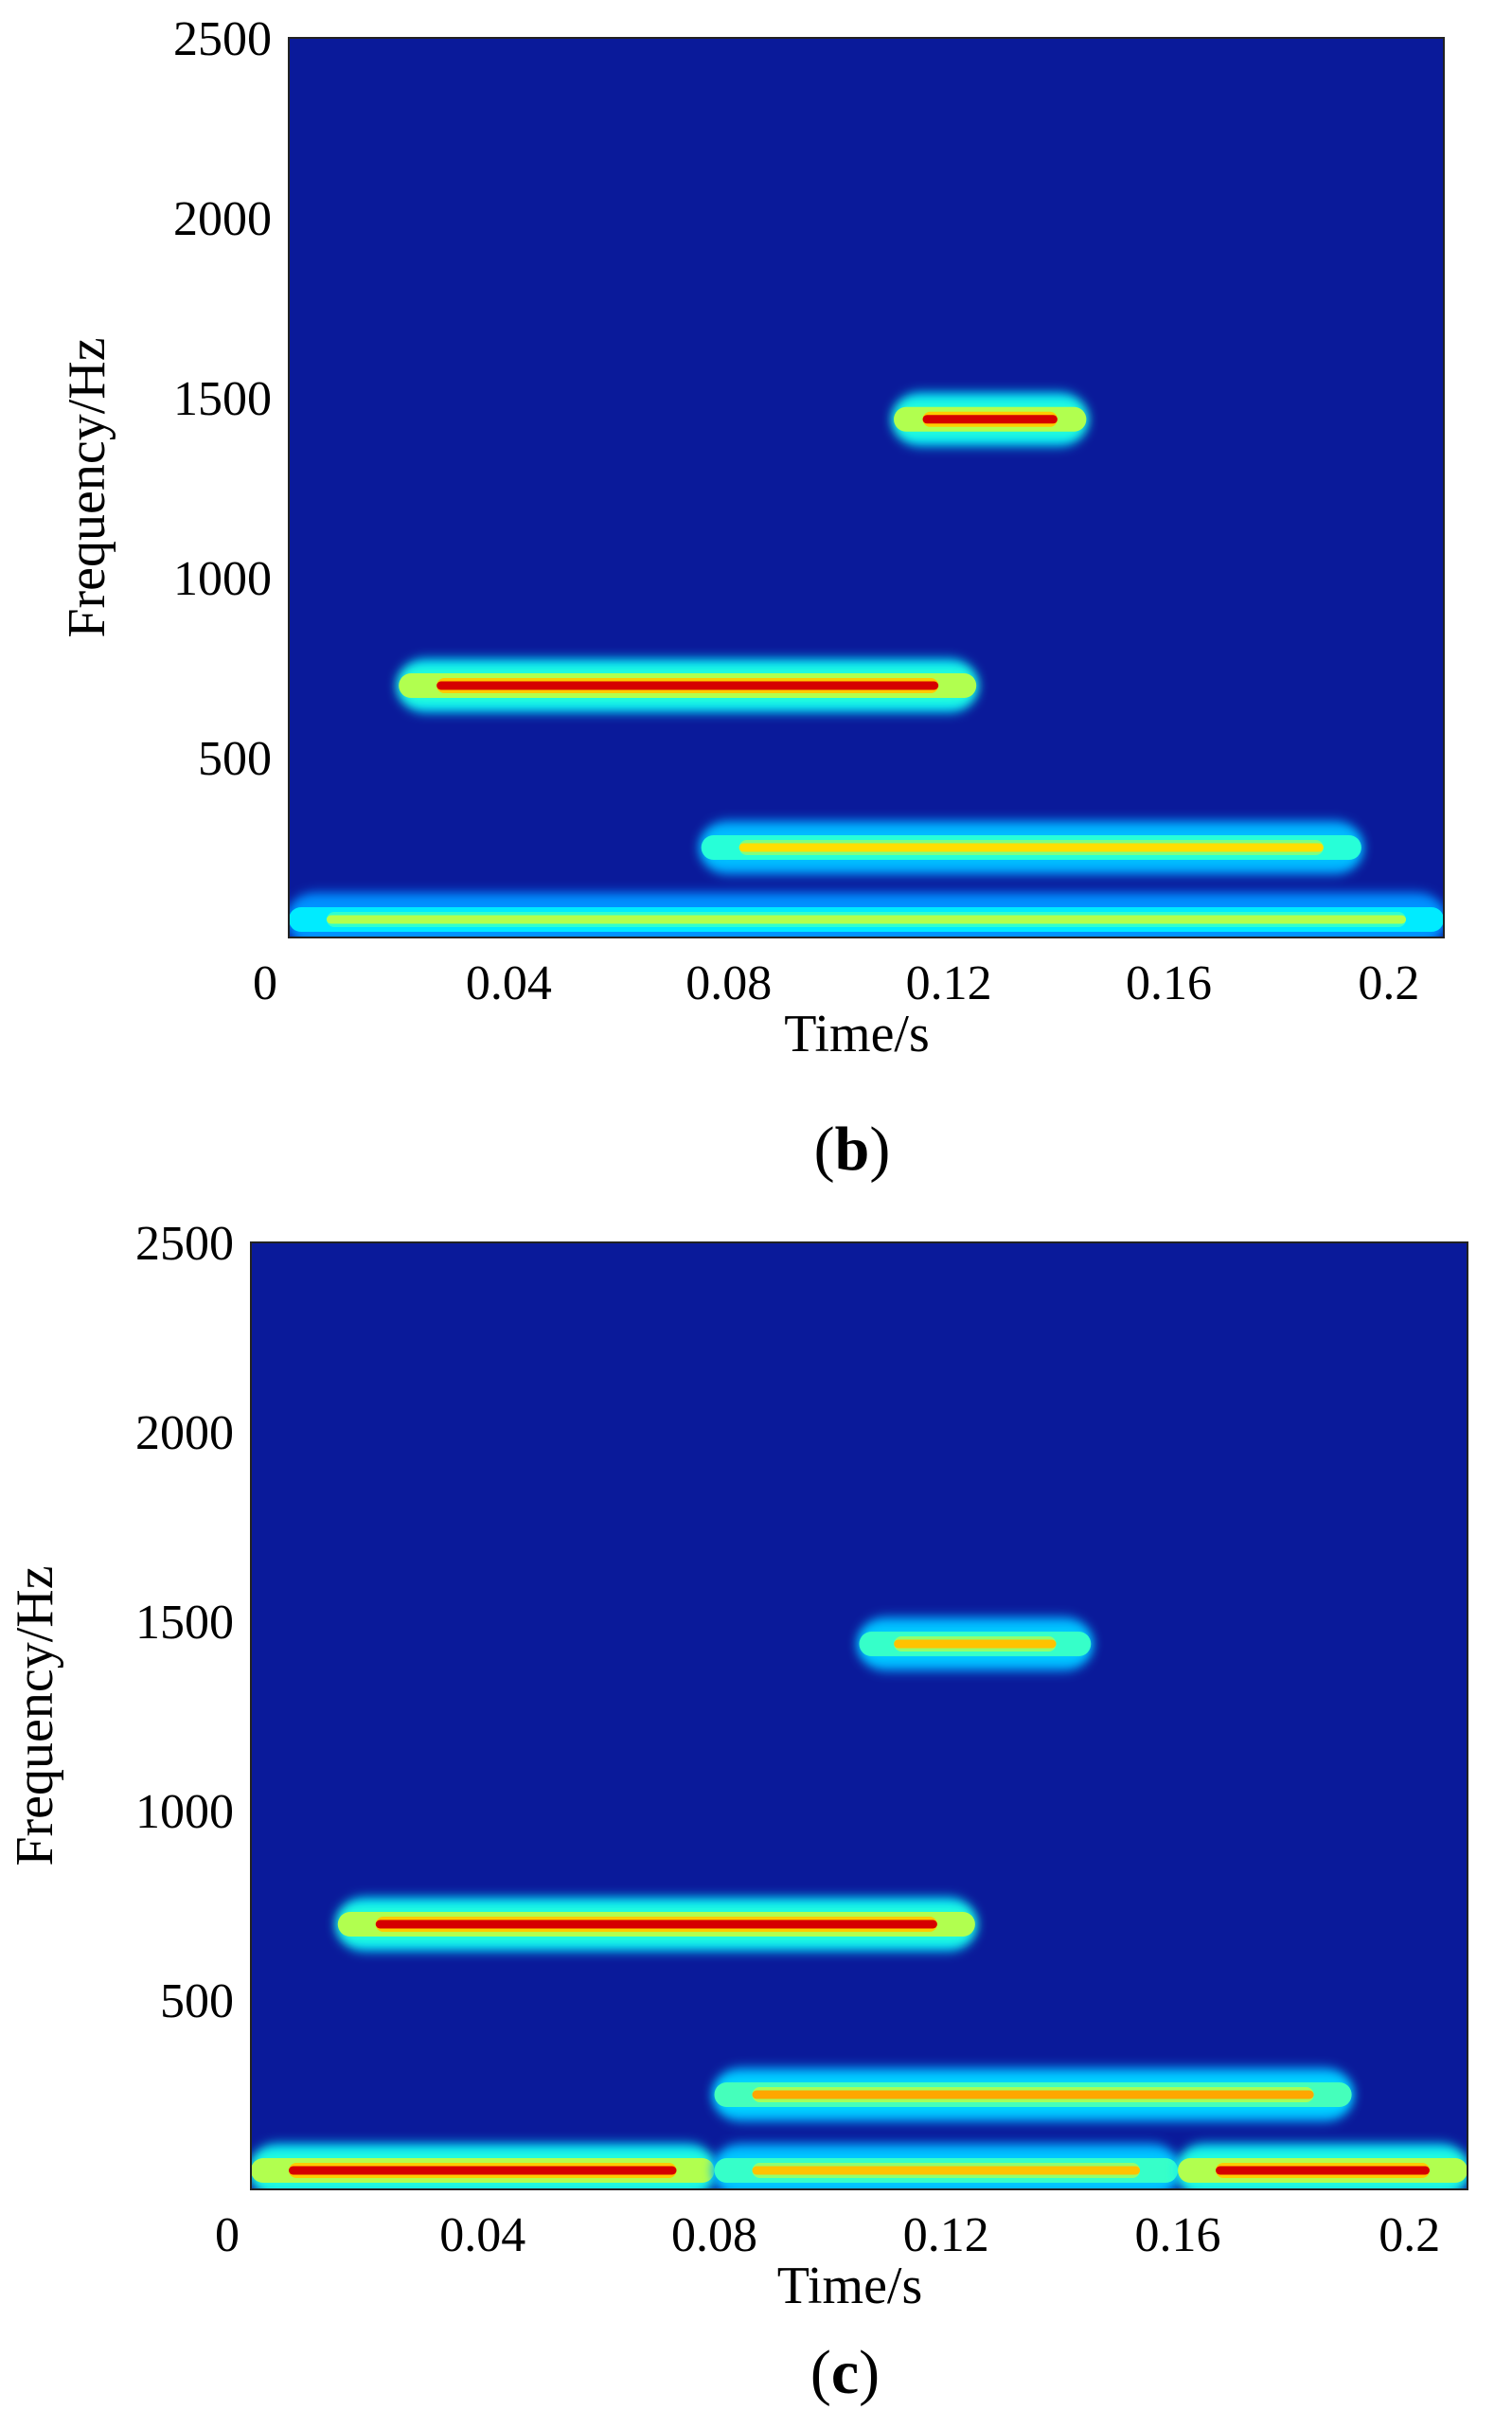  Describe the element at coordinates (845, 2372) in the screenshot. I see `panel-caption: (c)` at that location.